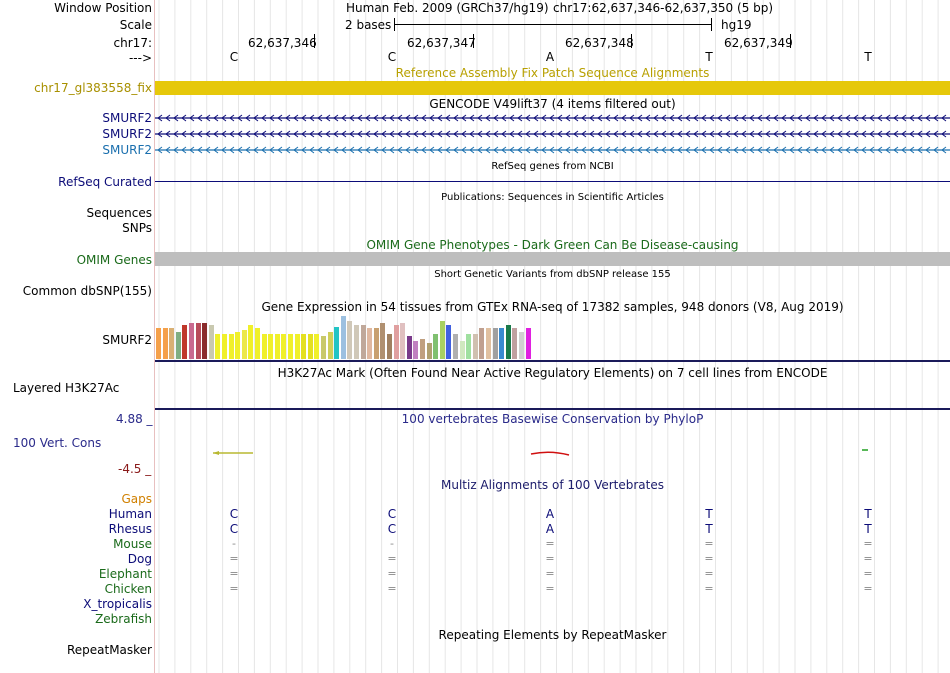 This screenshot has width=950, height=673. I want to click on gtex-bar-chart, so click(345, 336).